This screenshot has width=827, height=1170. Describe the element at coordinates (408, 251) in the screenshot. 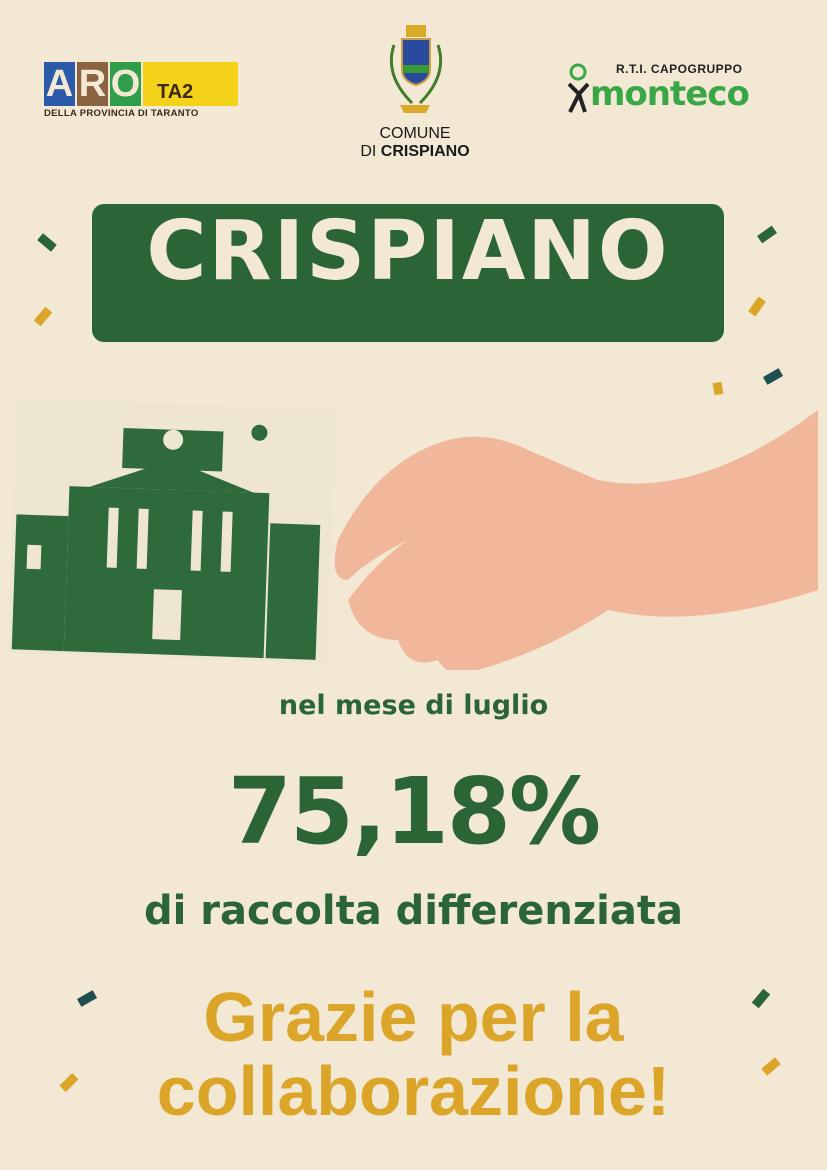

I see `town-title: CRISPIANO` at that location.